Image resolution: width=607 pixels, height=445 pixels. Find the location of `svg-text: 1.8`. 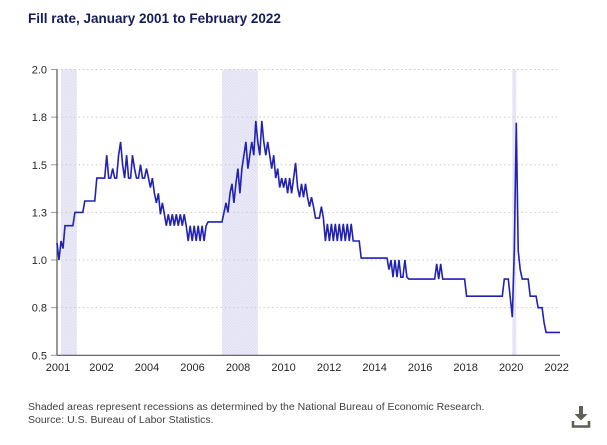

svg-text: 1.8 is located at coordinates (39, 118).